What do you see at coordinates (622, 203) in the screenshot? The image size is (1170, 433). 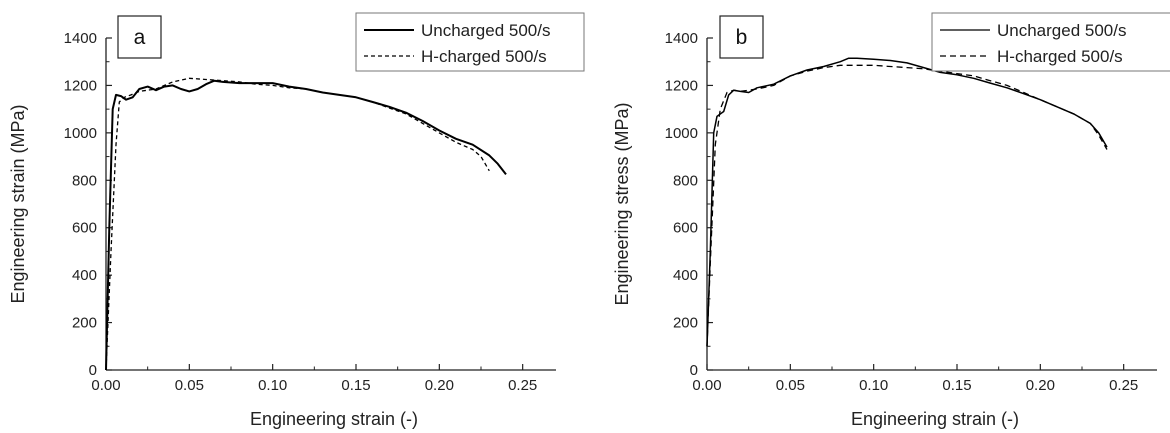 I see `y-axis-title: Engineering stress (MPa)` at bounding box center [622, 203].